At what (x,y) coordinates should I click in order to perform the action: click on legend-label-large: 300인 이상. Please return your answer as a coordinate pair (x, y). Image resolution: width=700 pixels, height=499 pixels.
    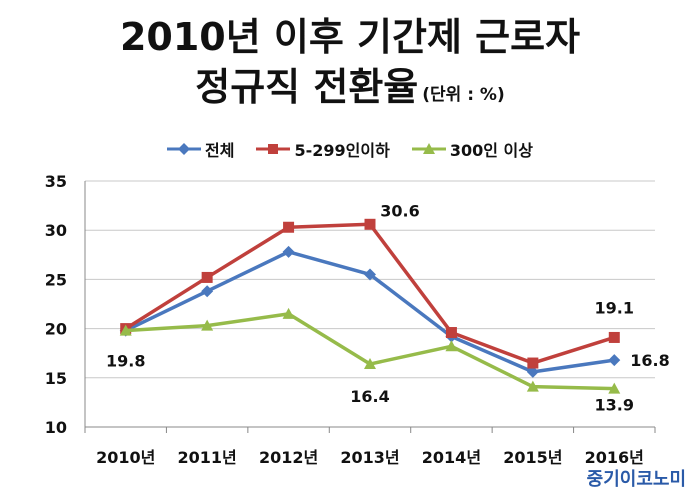
    Looking at the image, I should click on (491, 150).